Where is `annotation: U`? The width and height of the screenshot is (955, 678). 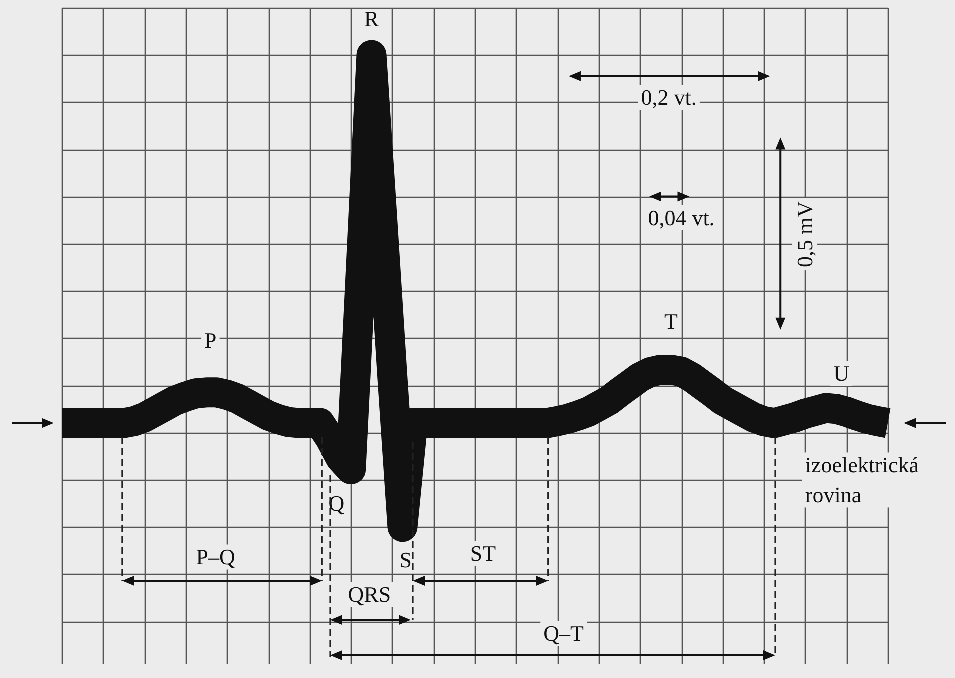
annotation: U is located at coordinates (842, 373).